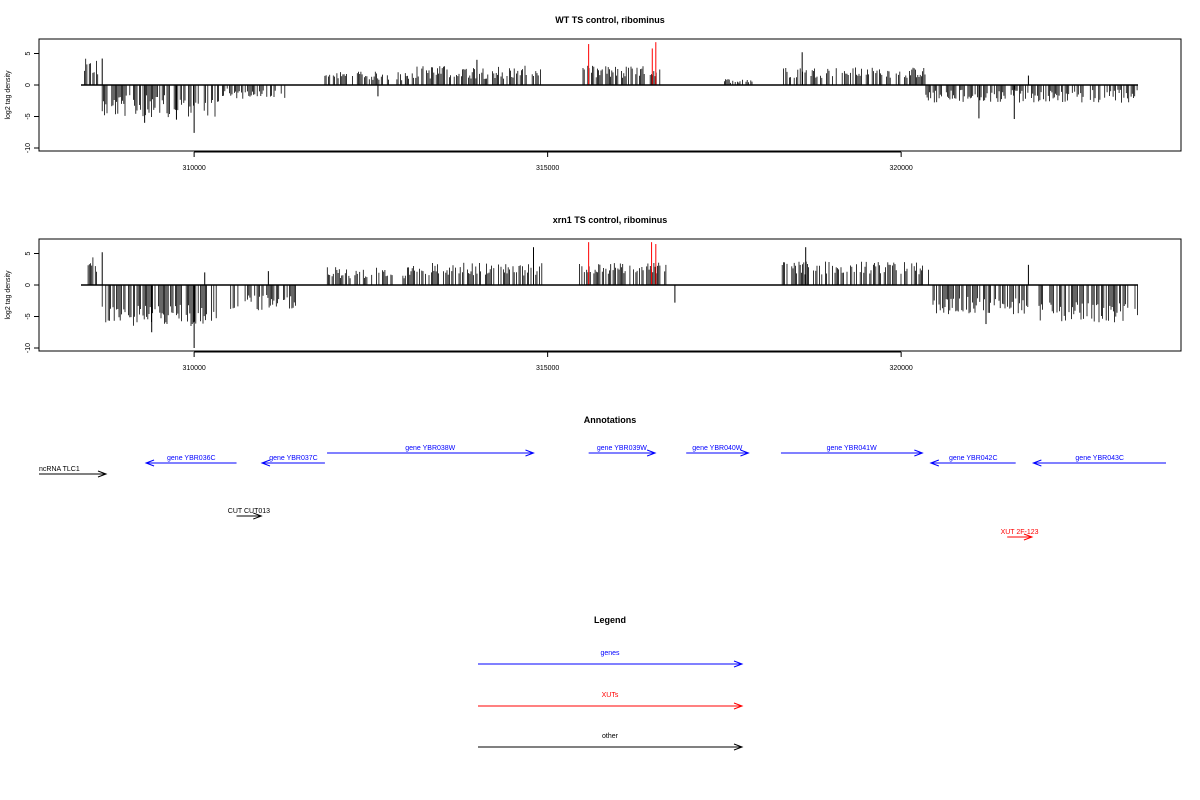 This screenshot has height=800, width=1200. What do you see at coordinates (249, 511) in the screenshot?
I see `feature-label: CUT CUT013` at bounding box center [249, 511].